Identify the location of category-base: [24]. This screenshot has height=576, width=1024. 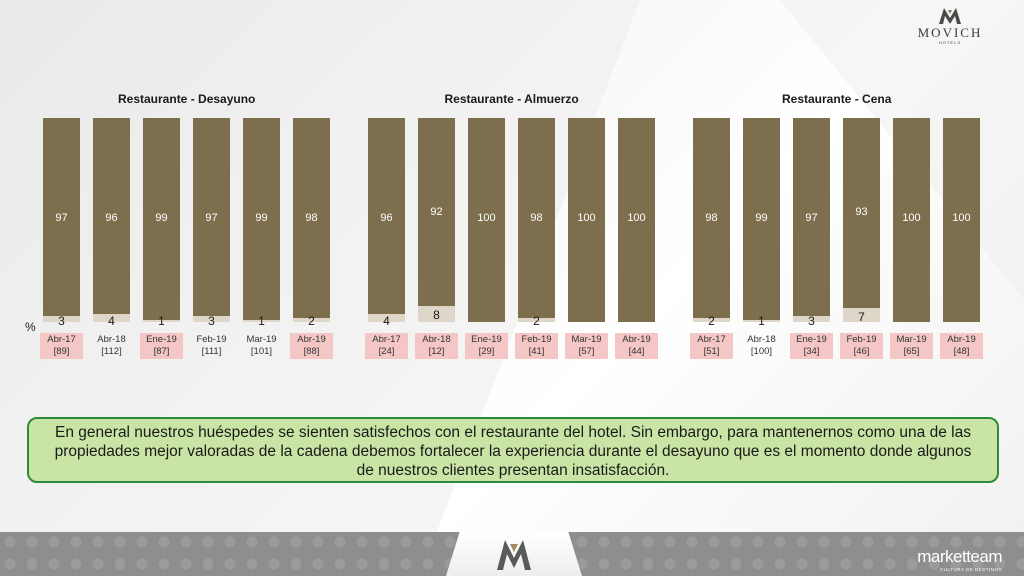
(386, 351).